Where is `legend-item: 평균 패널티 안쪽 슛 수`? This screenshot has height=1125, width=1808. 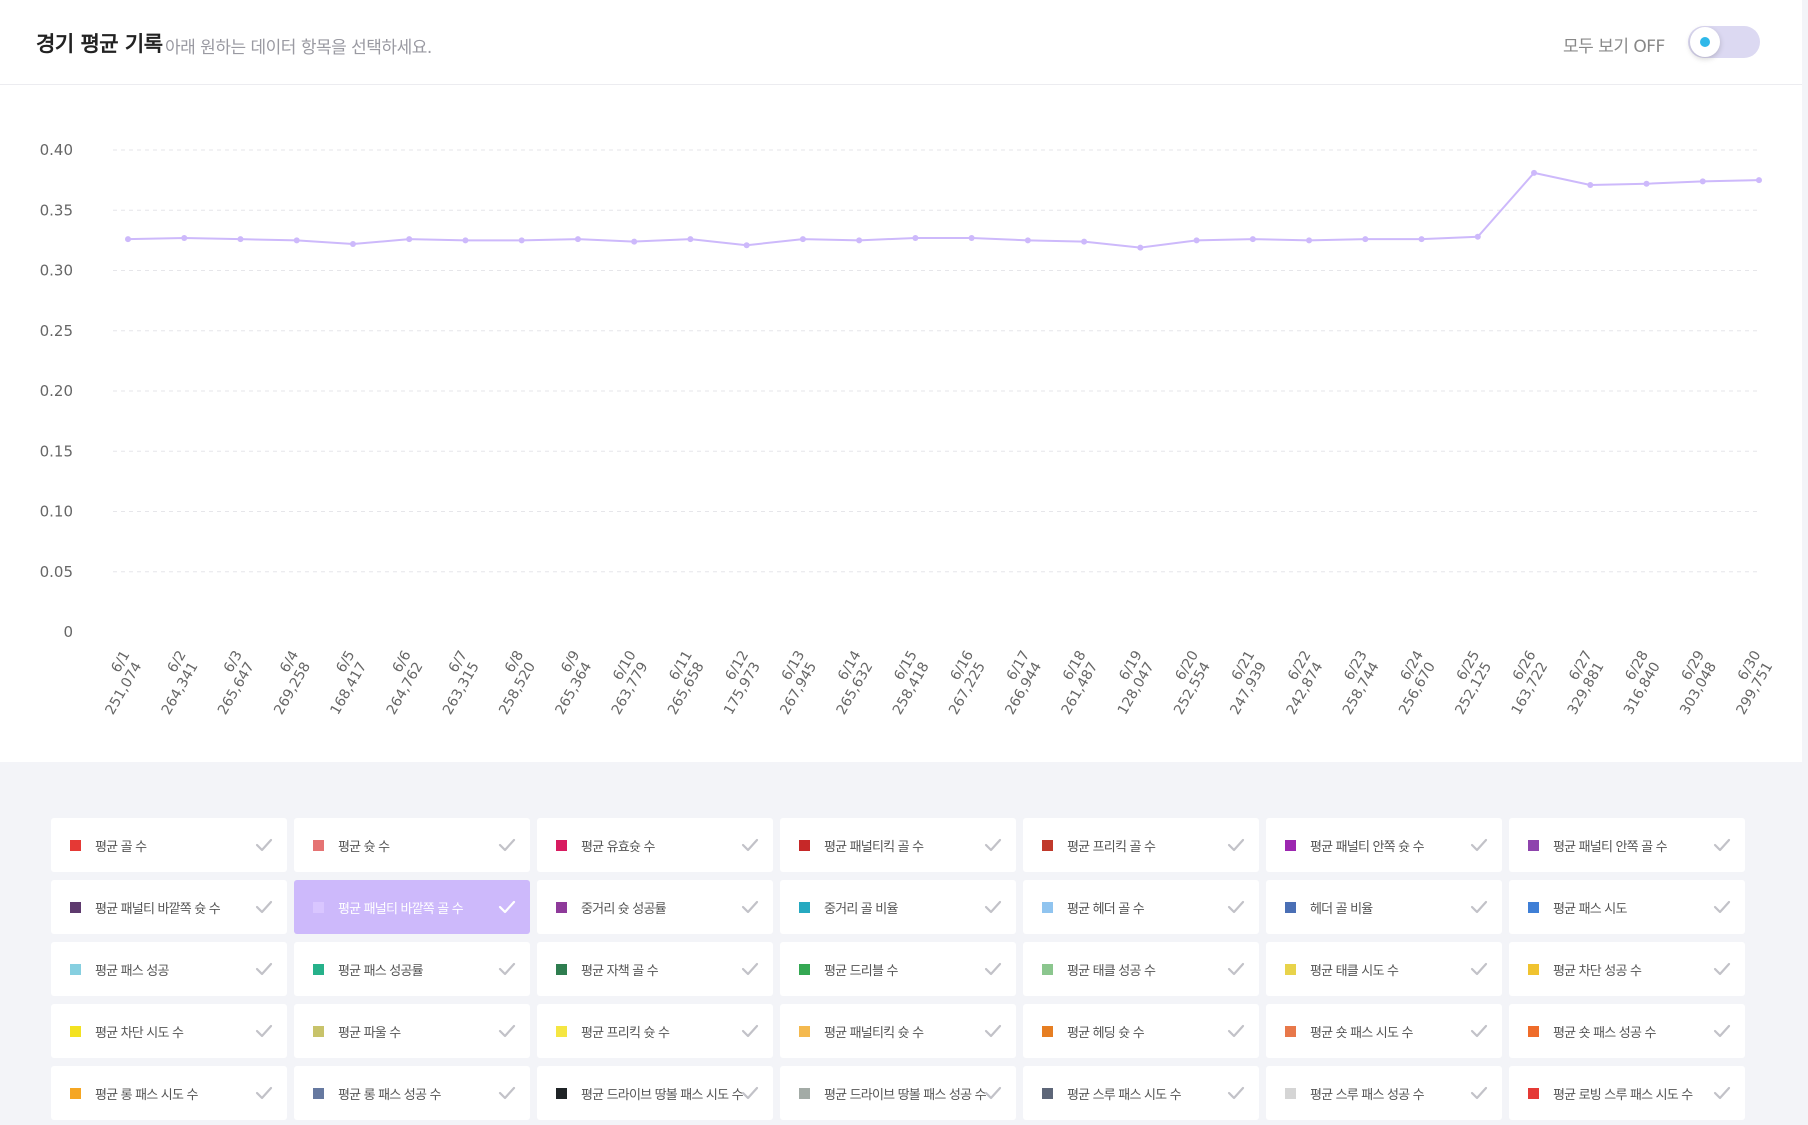 legend-item: 평균 패널티 안쪽 슛 수 is located at coordinates (1384, 845).